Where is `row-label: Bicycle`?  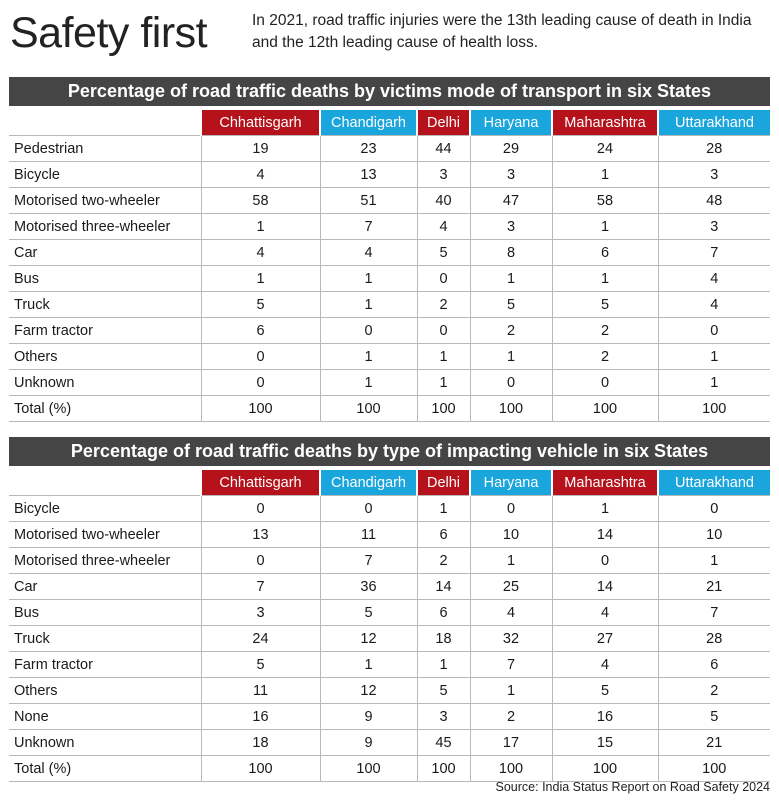 row-label: Bicycle is located at coordinates (105, 174).